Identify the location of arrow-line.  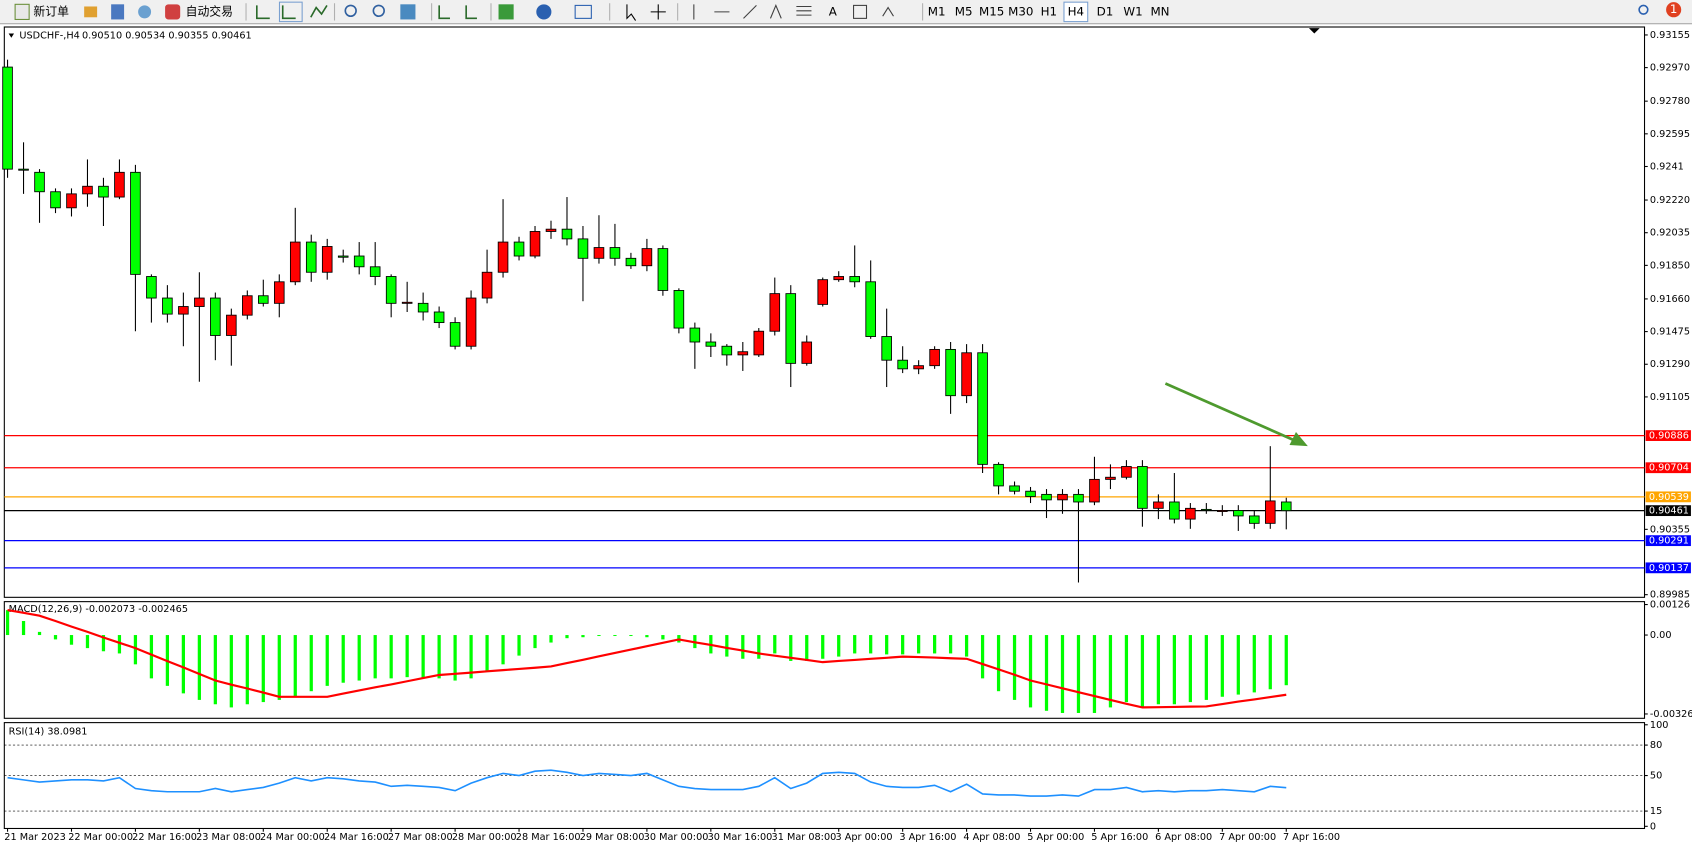
(1229, 411).